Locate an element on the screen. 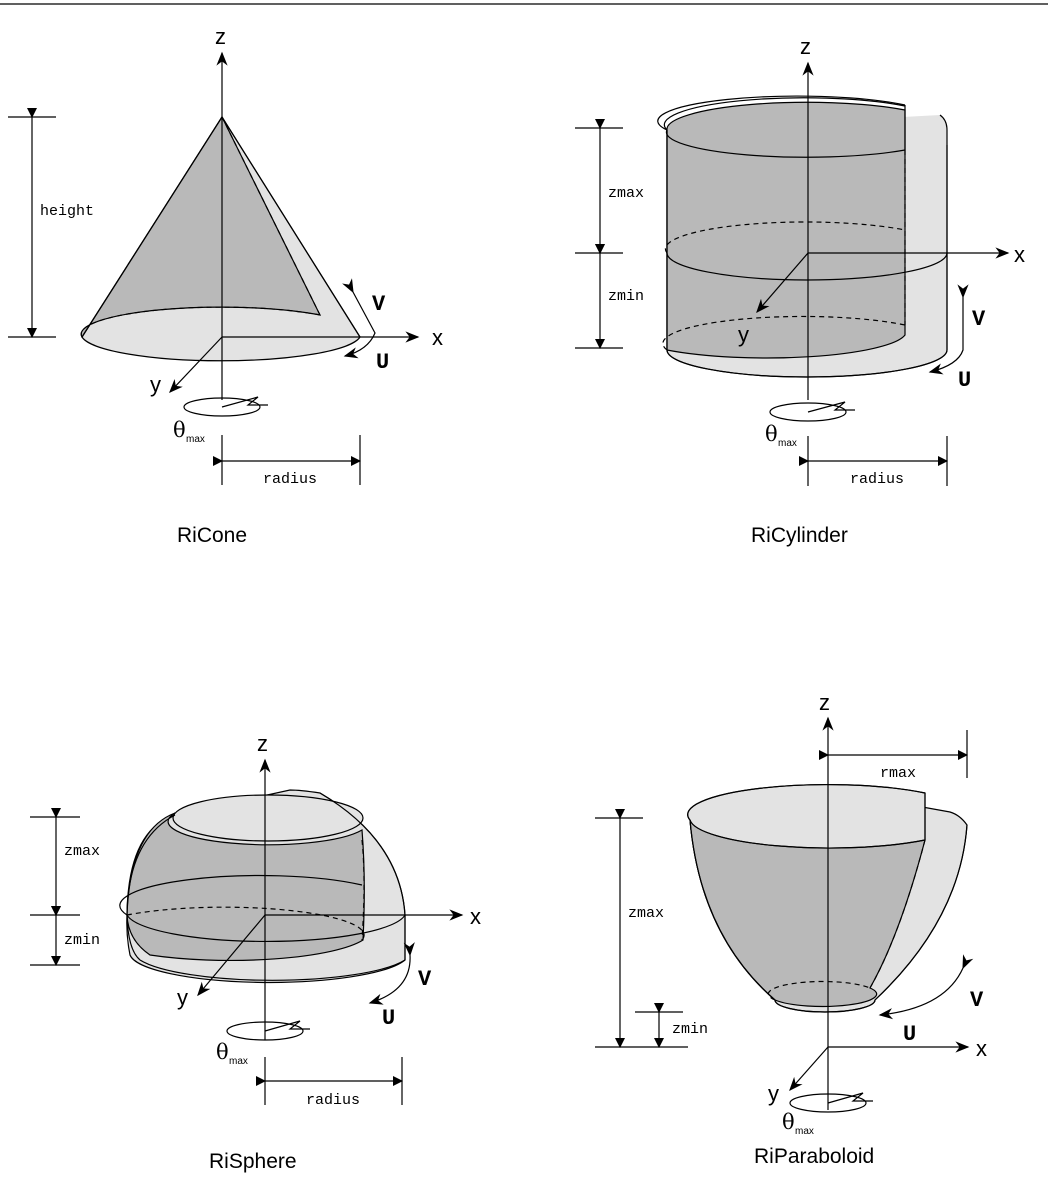  cone-u-label: U is located at coordinates (382, 362).